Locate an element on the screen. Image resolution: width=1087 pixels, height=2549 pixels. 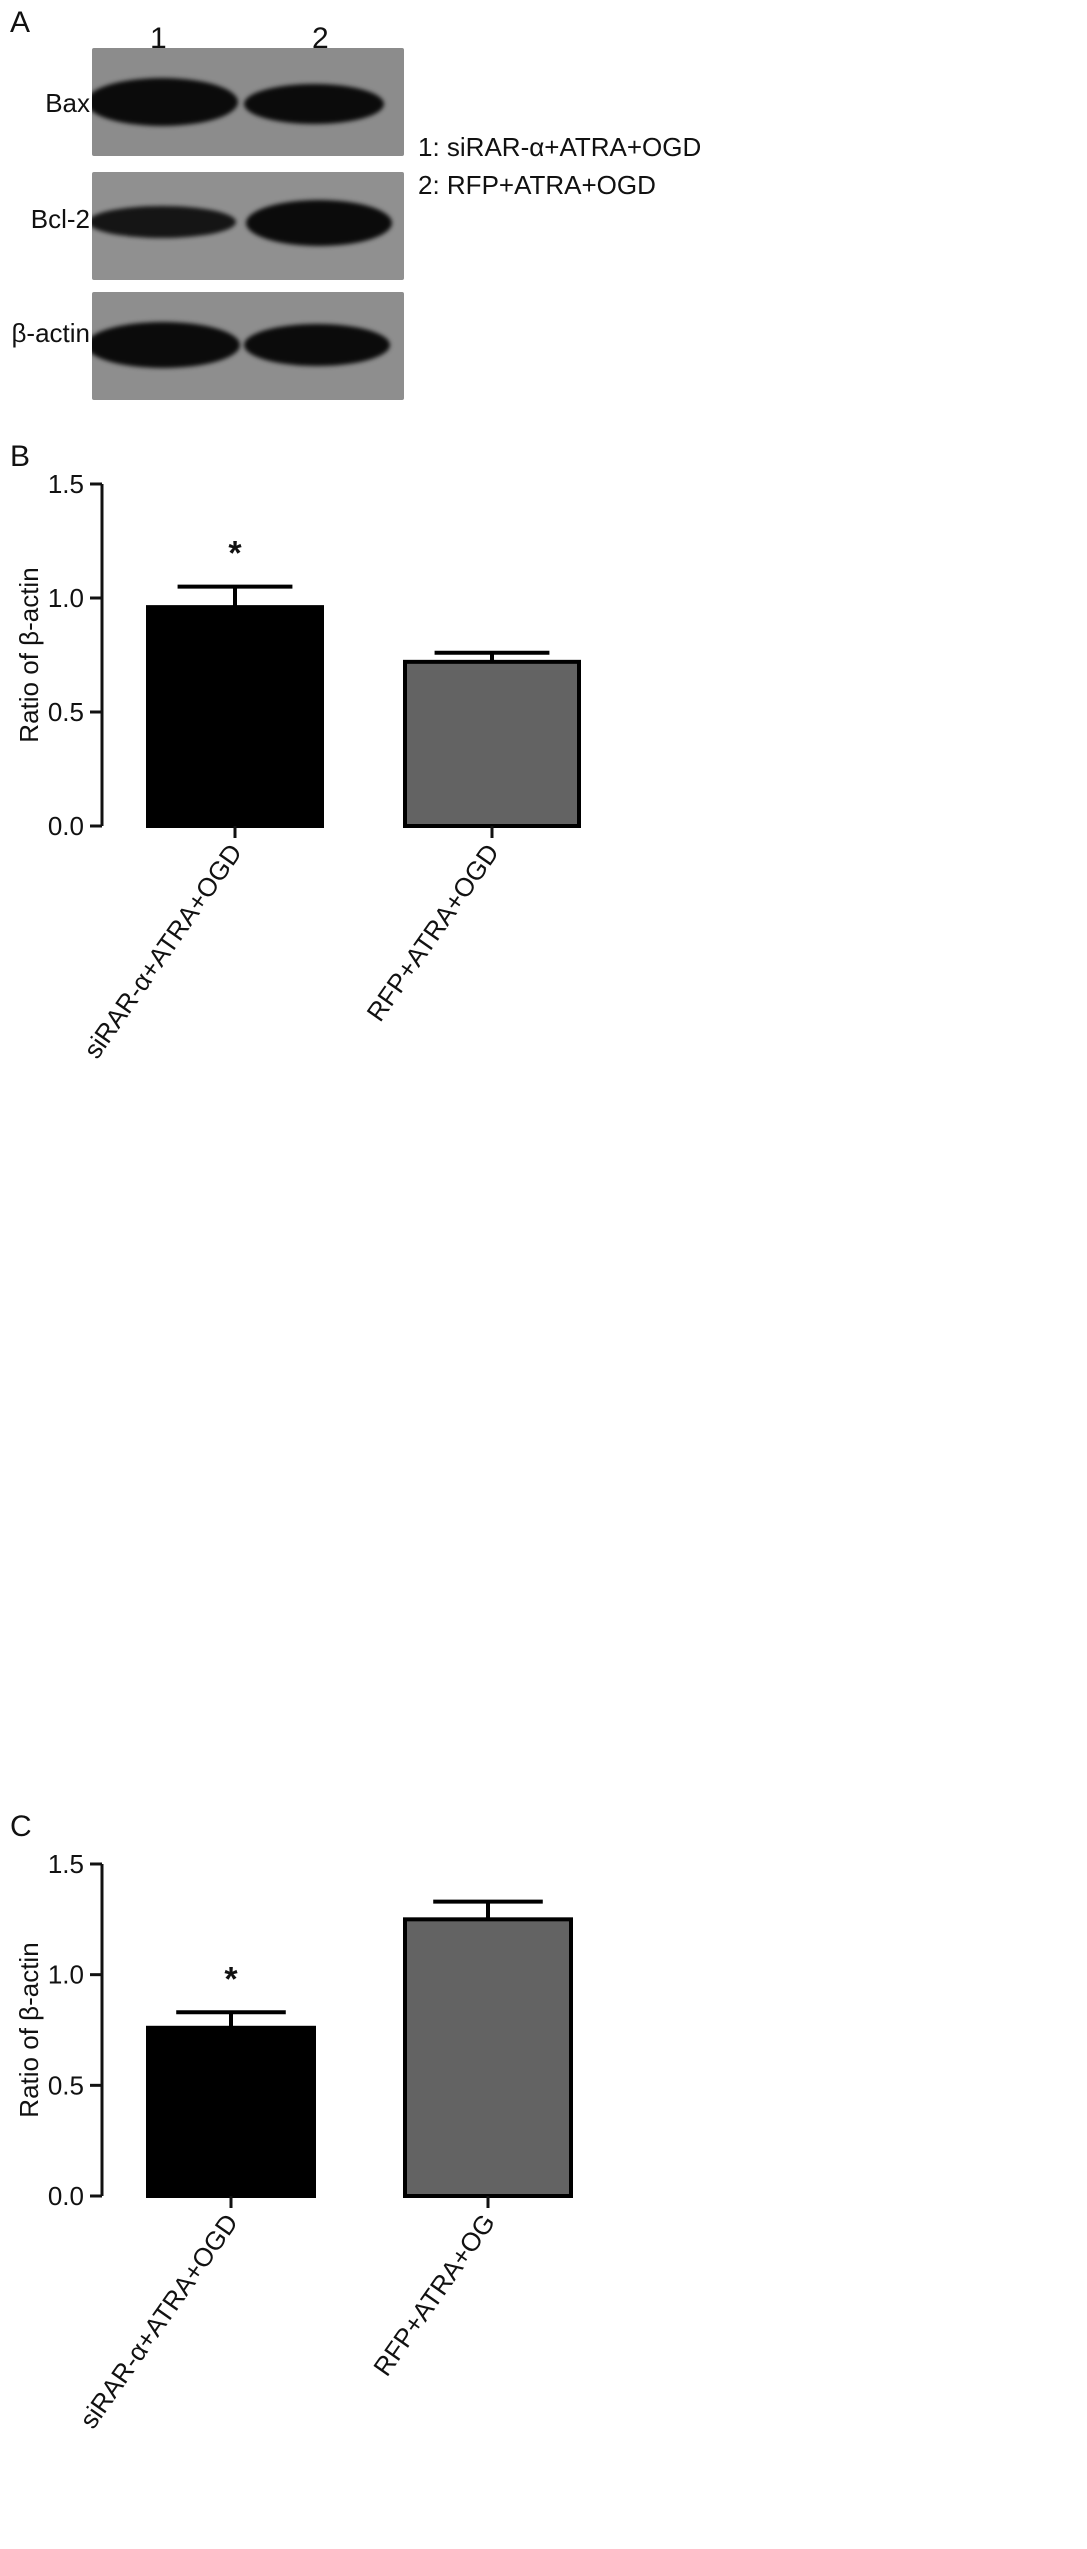
x-tick-label: RFP+ATRA+OGD is located at coordinates (432, 932).